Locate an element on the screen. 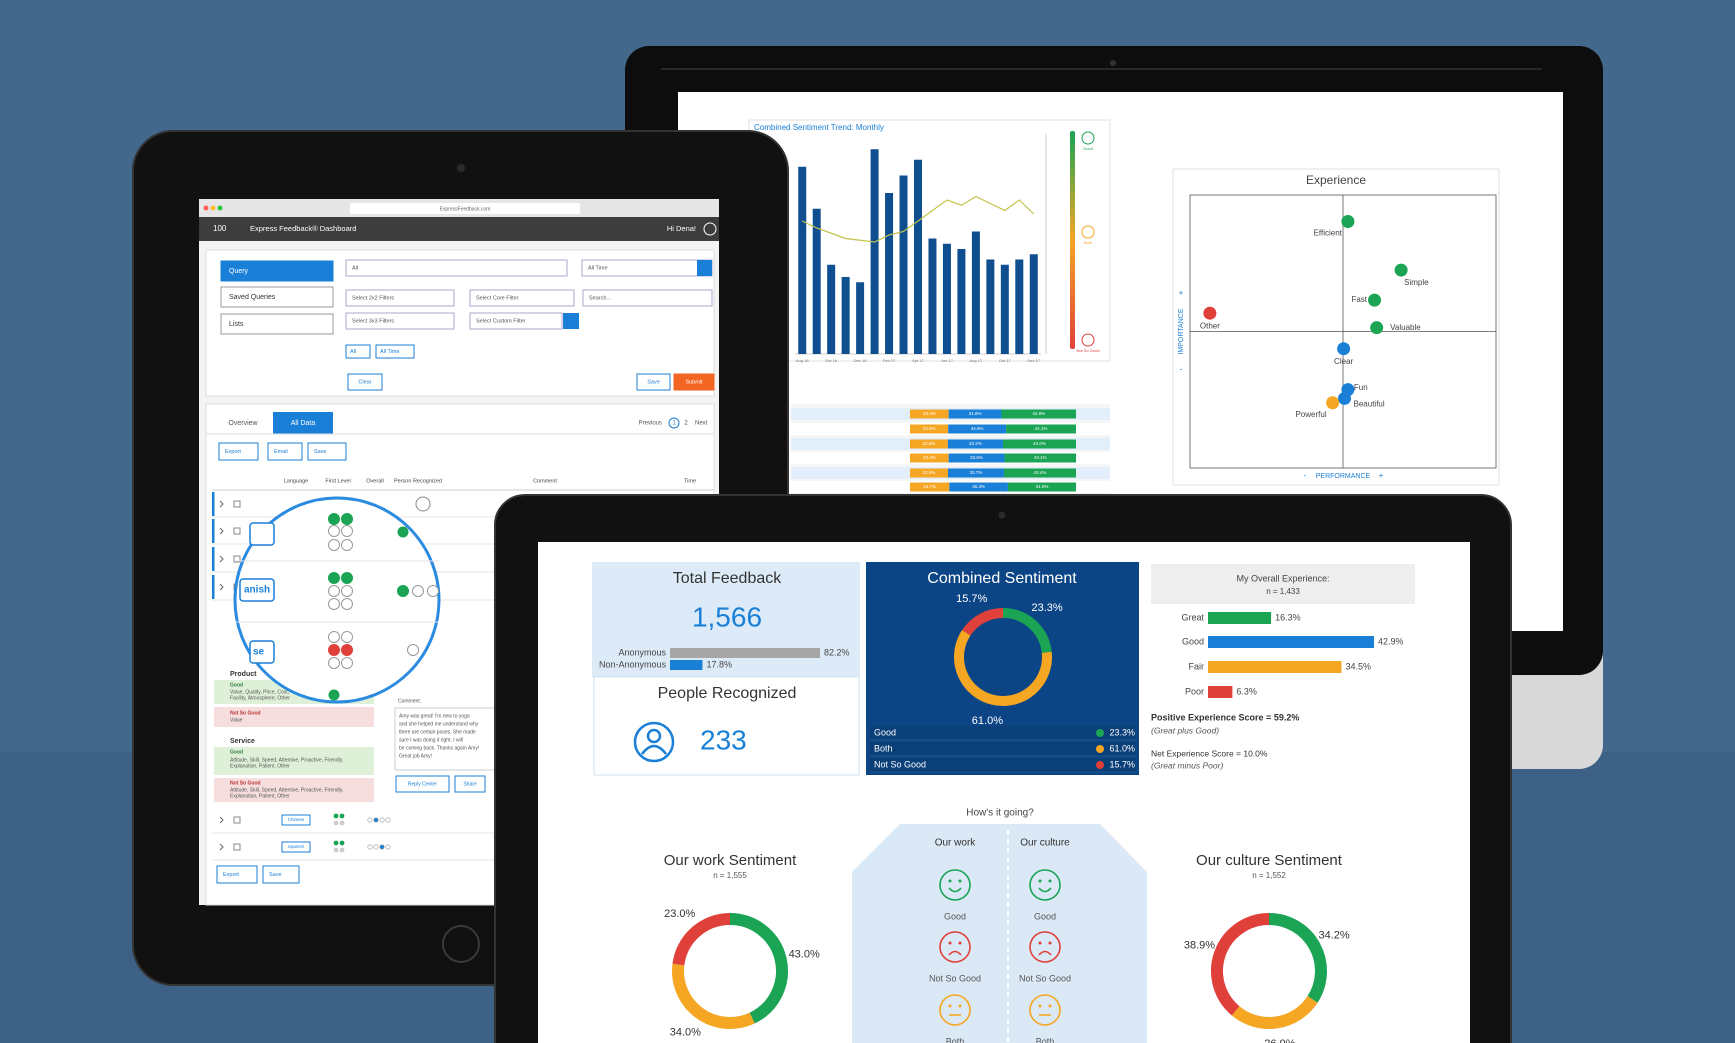 Image resolution: width=1735 pixels, height=1043 pixels. mag-rating is located at coordinates (433, 591).